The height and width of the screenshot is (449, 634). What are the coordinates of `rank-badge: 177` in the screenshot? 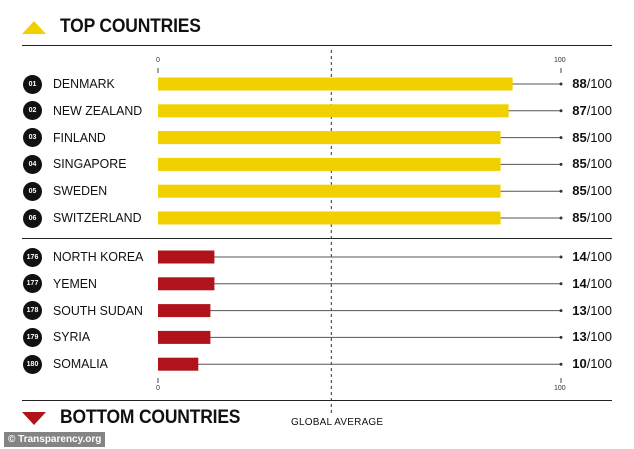 It's located at (32, 284).